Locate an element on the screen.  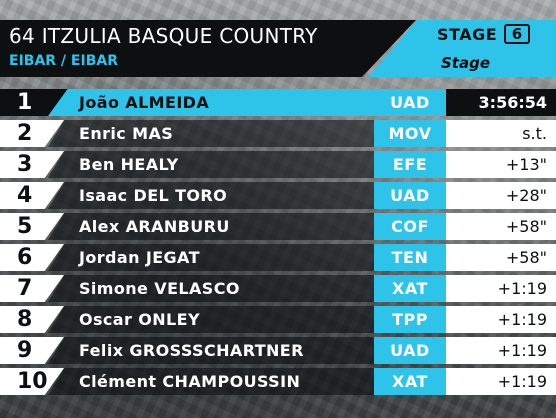
rider-name: Ben HEALY is located at coordinates (129, 164).